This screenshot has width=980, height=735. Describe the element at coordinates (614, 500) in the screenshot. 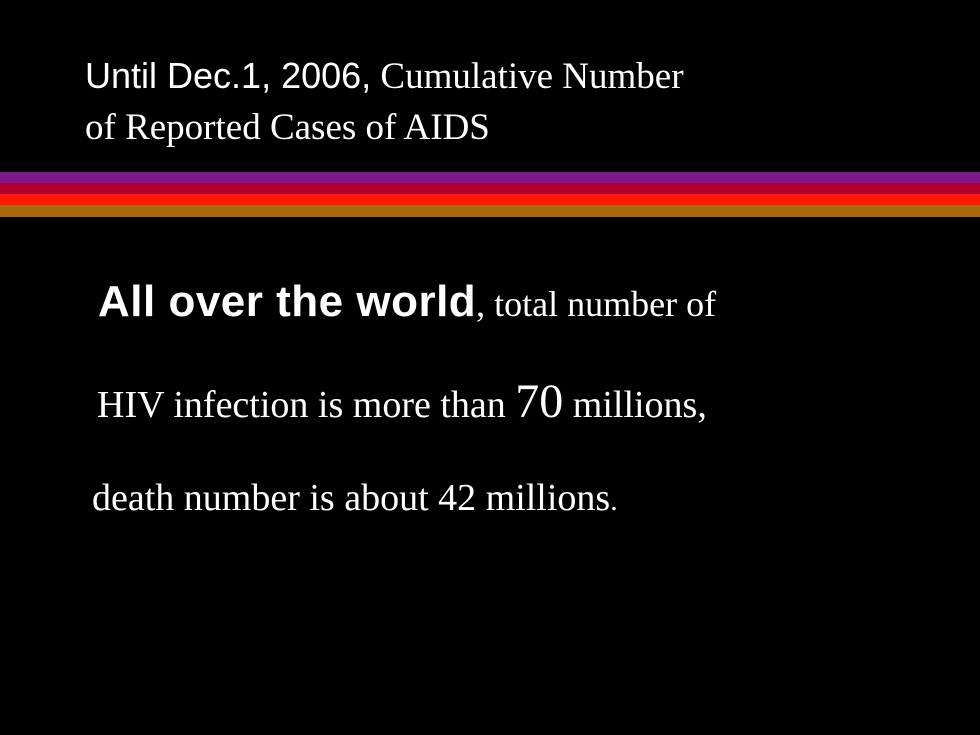

I see `period: .` at that location.